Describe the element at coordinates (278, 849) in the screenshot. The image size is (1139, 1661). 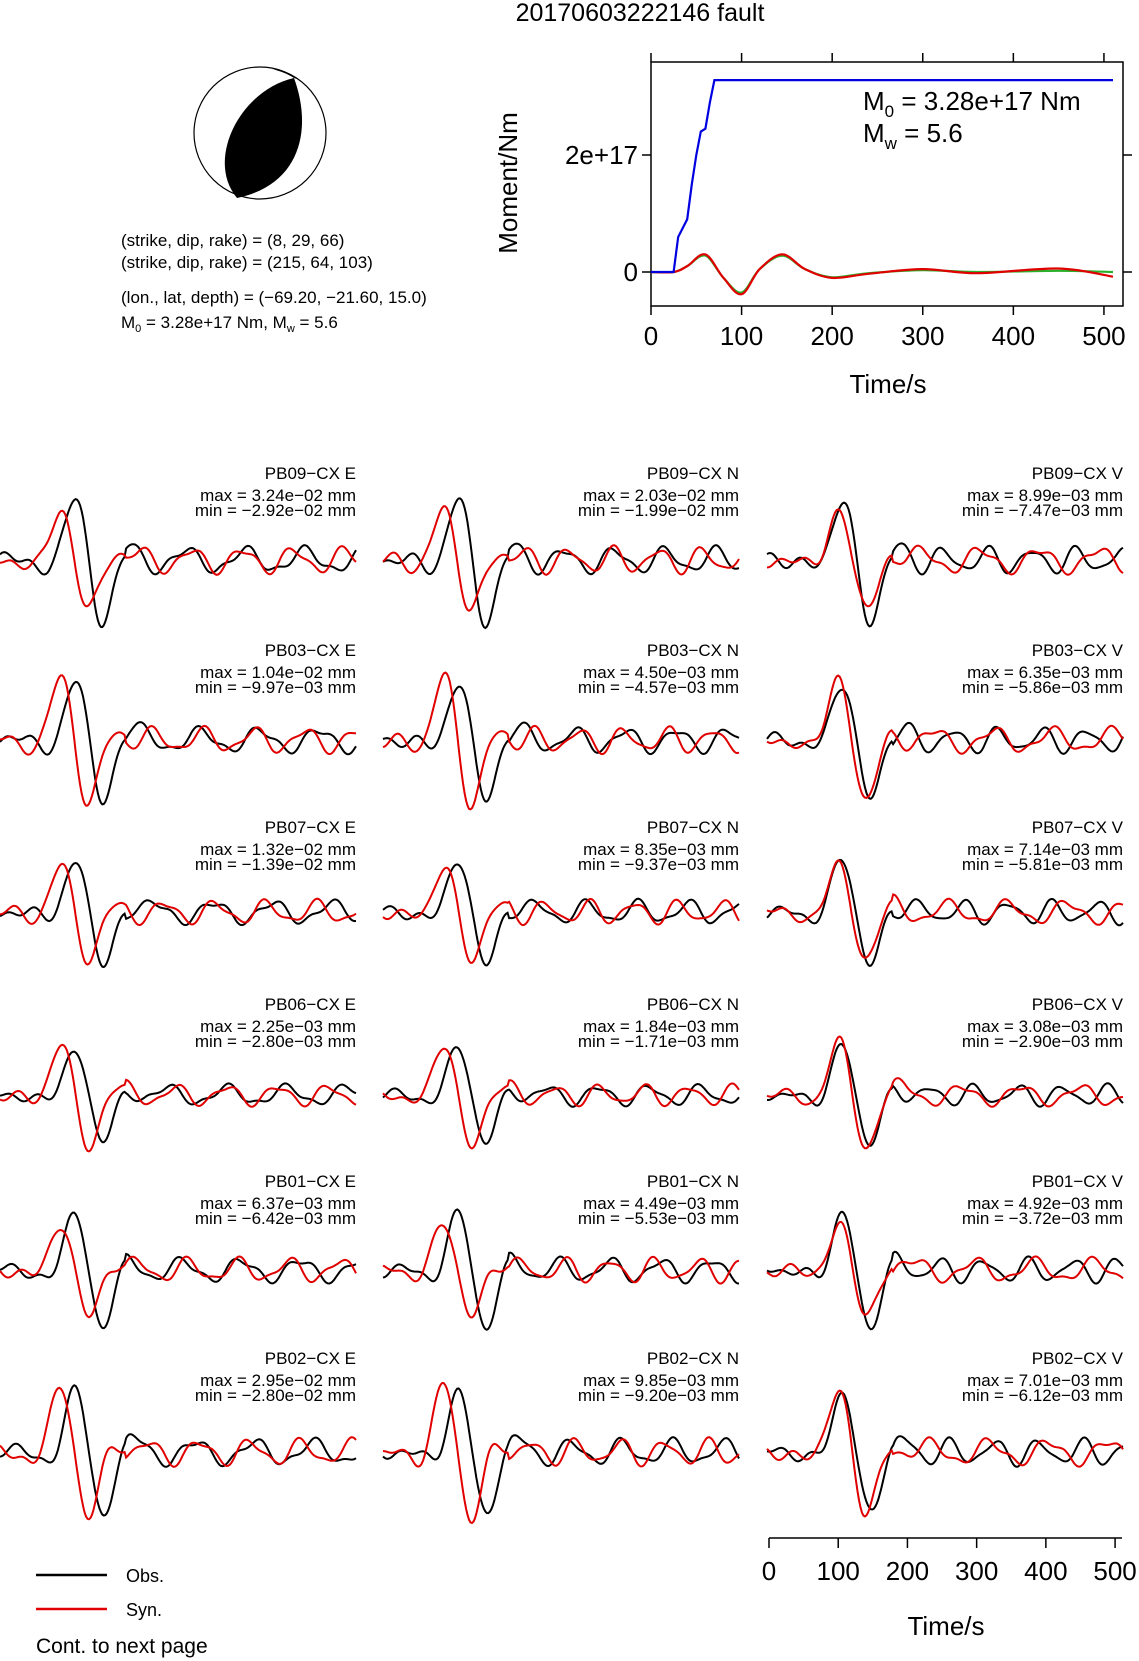
I see `panel-max-label: max = 1.32e−02 mm` at that location.